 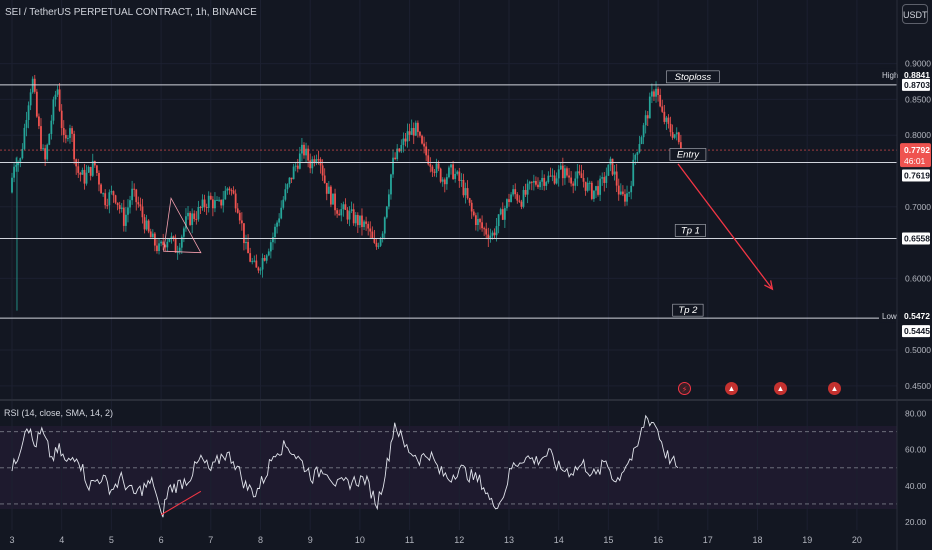 What do you see at coordinates (915, 14) in the screenshot?
I see `currency-button: USDT` at bounding box center [915, 14].